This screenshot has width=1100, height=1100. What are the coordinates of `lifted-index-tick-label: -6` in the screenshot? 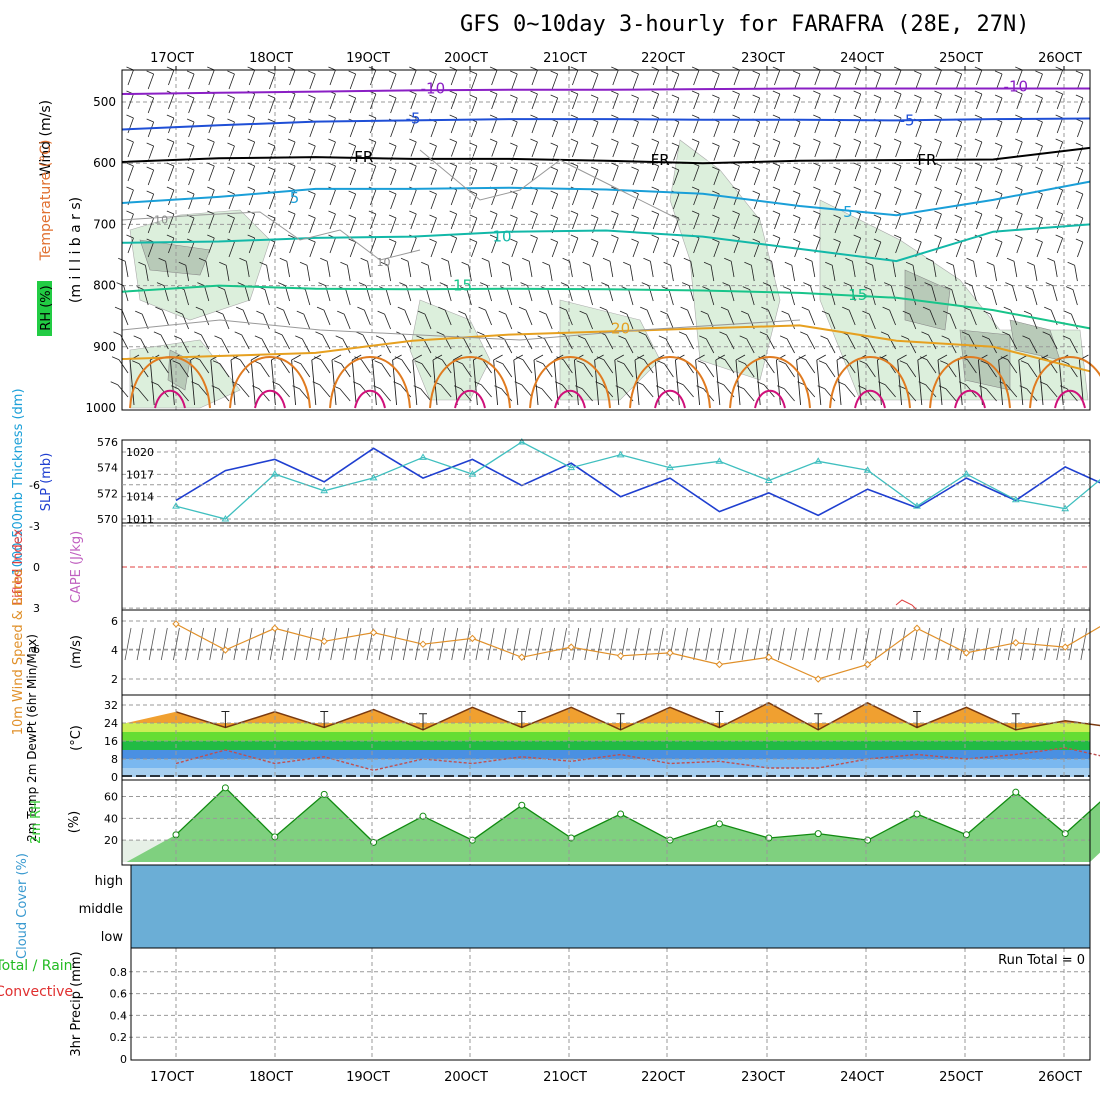 It's located at (34, 485).